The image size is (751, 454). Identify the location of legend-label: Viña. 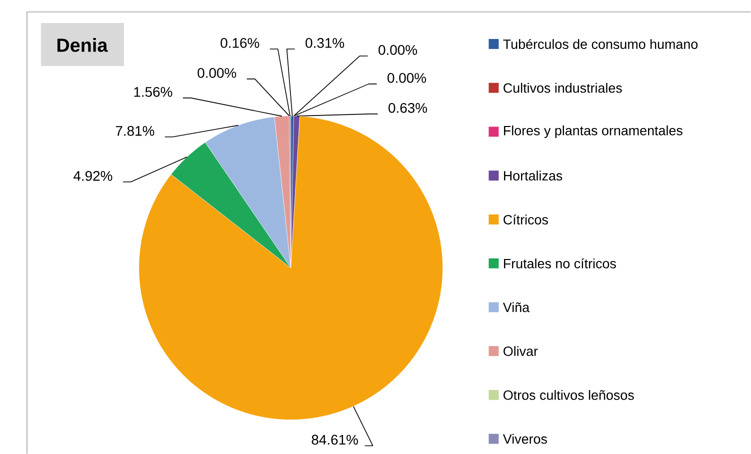
(516, 307).